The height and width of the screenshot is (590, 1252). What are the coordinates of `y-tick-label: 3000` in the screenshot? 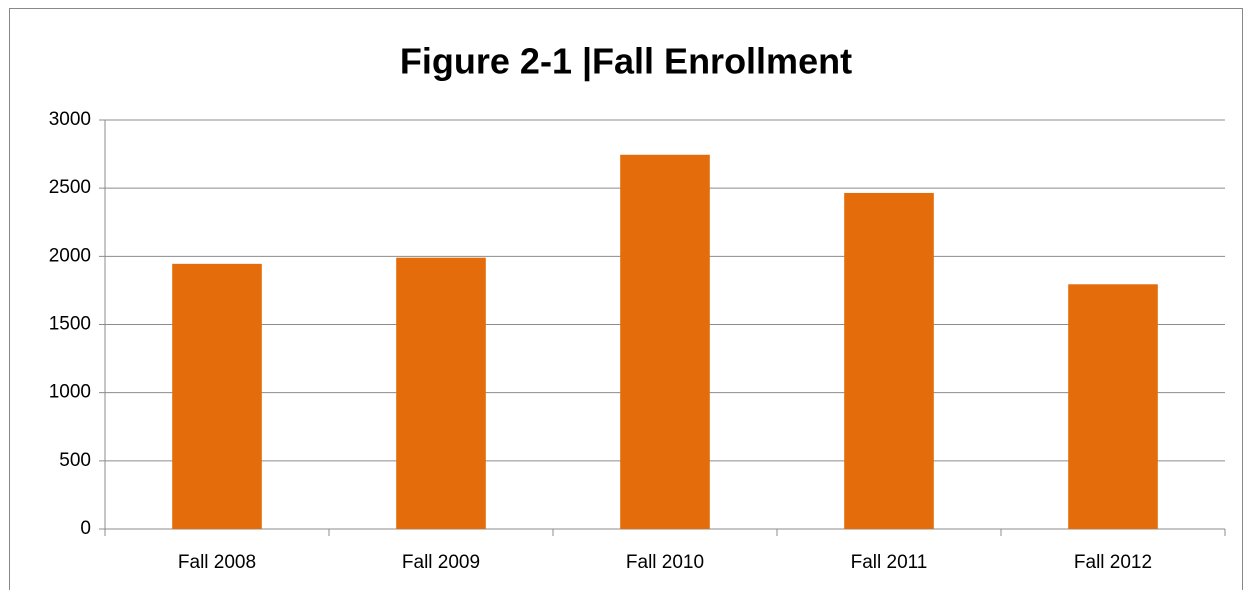 It's located at (70, 119).